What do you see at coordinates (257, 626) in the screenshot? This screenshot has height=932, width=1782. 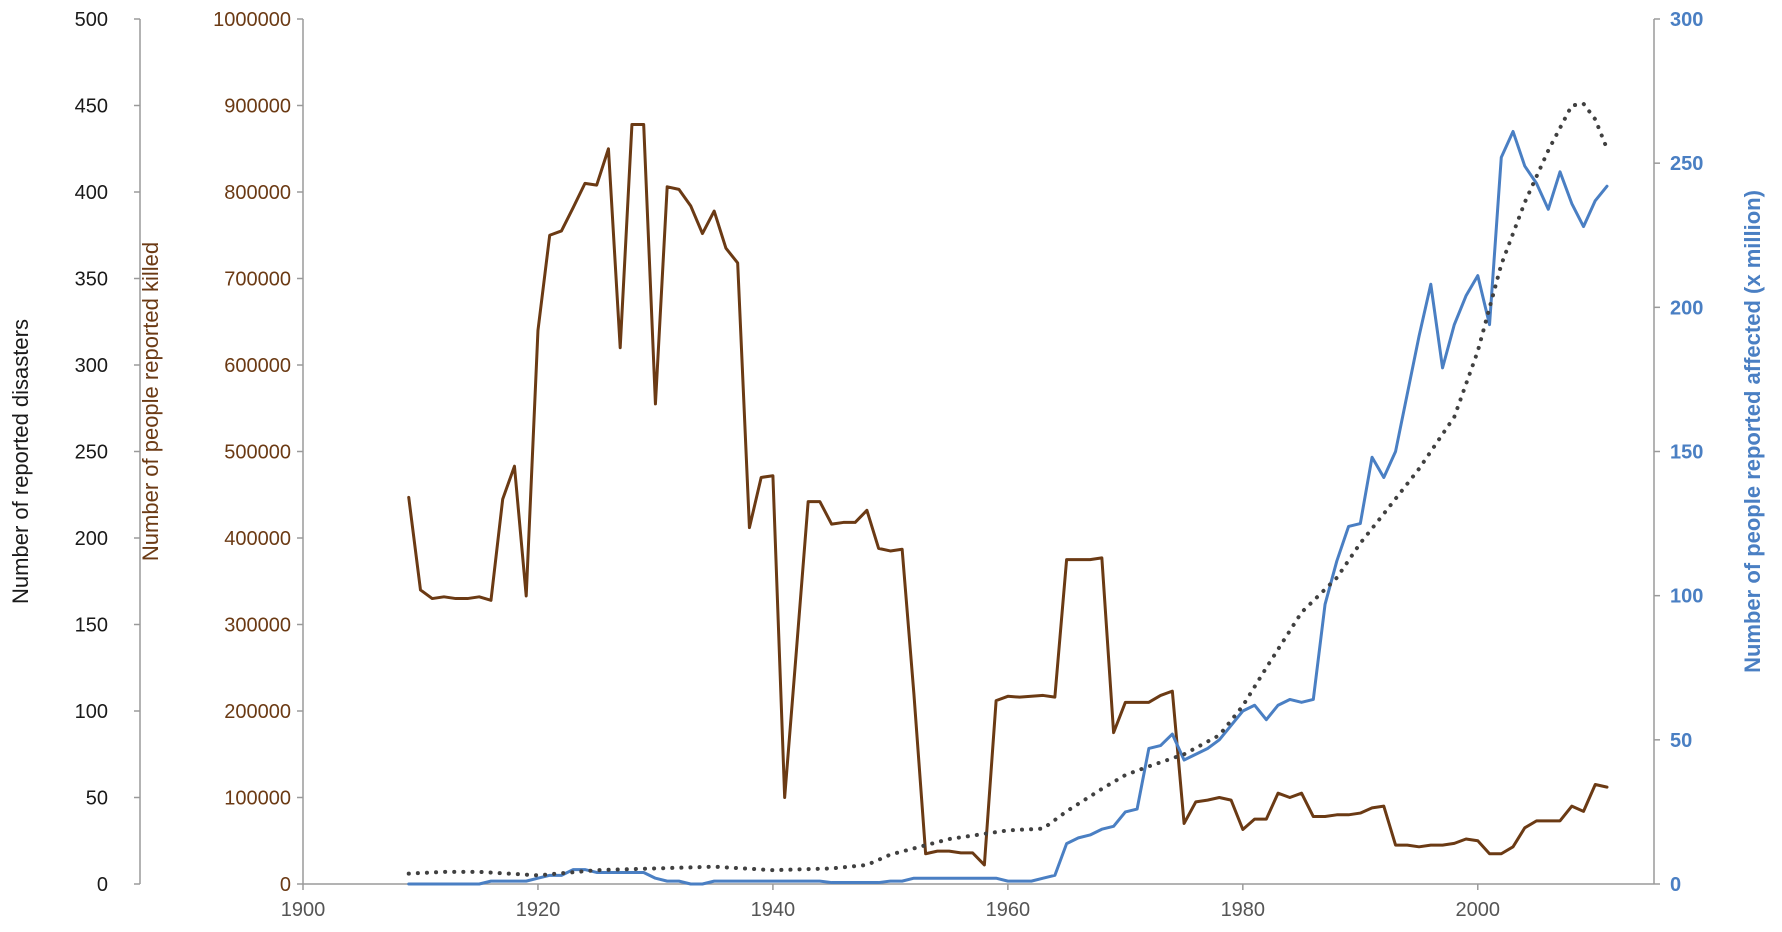 I see `killed-tick-label: 300000` at bounding box center [257, 626].